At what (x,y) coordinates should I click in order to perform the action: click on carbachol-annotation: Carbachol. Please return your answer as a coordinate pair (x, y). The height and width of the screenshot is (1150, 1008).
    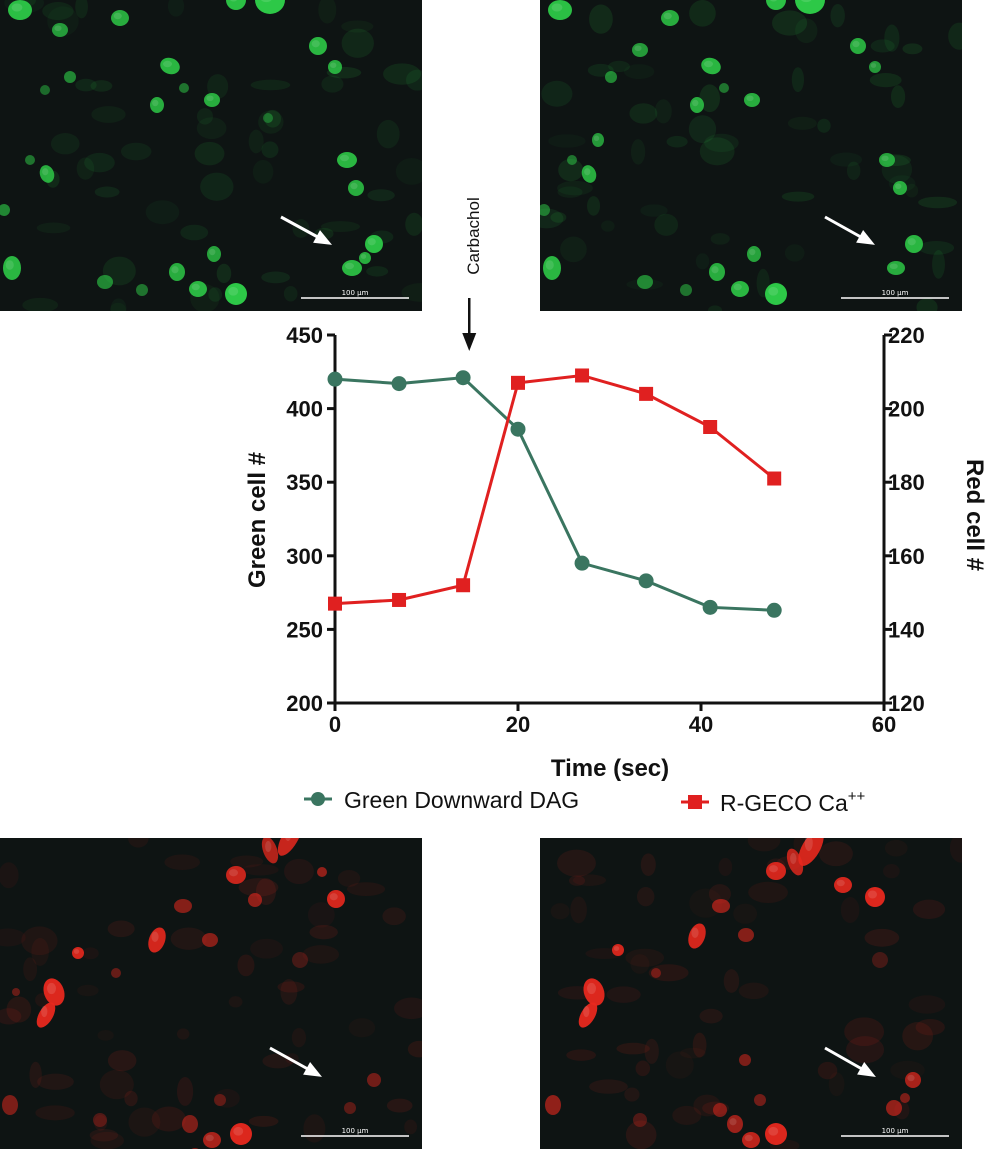
    Looking at the image, I should click on (472, 274).